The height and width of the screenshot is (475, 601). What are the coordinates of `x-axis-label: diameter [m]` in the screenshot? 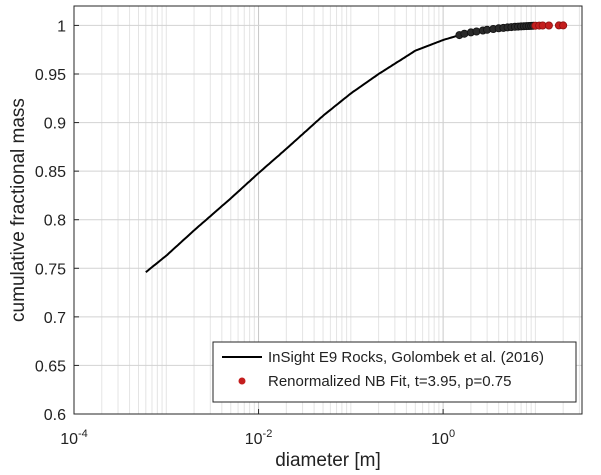 It's located at (328, 460).